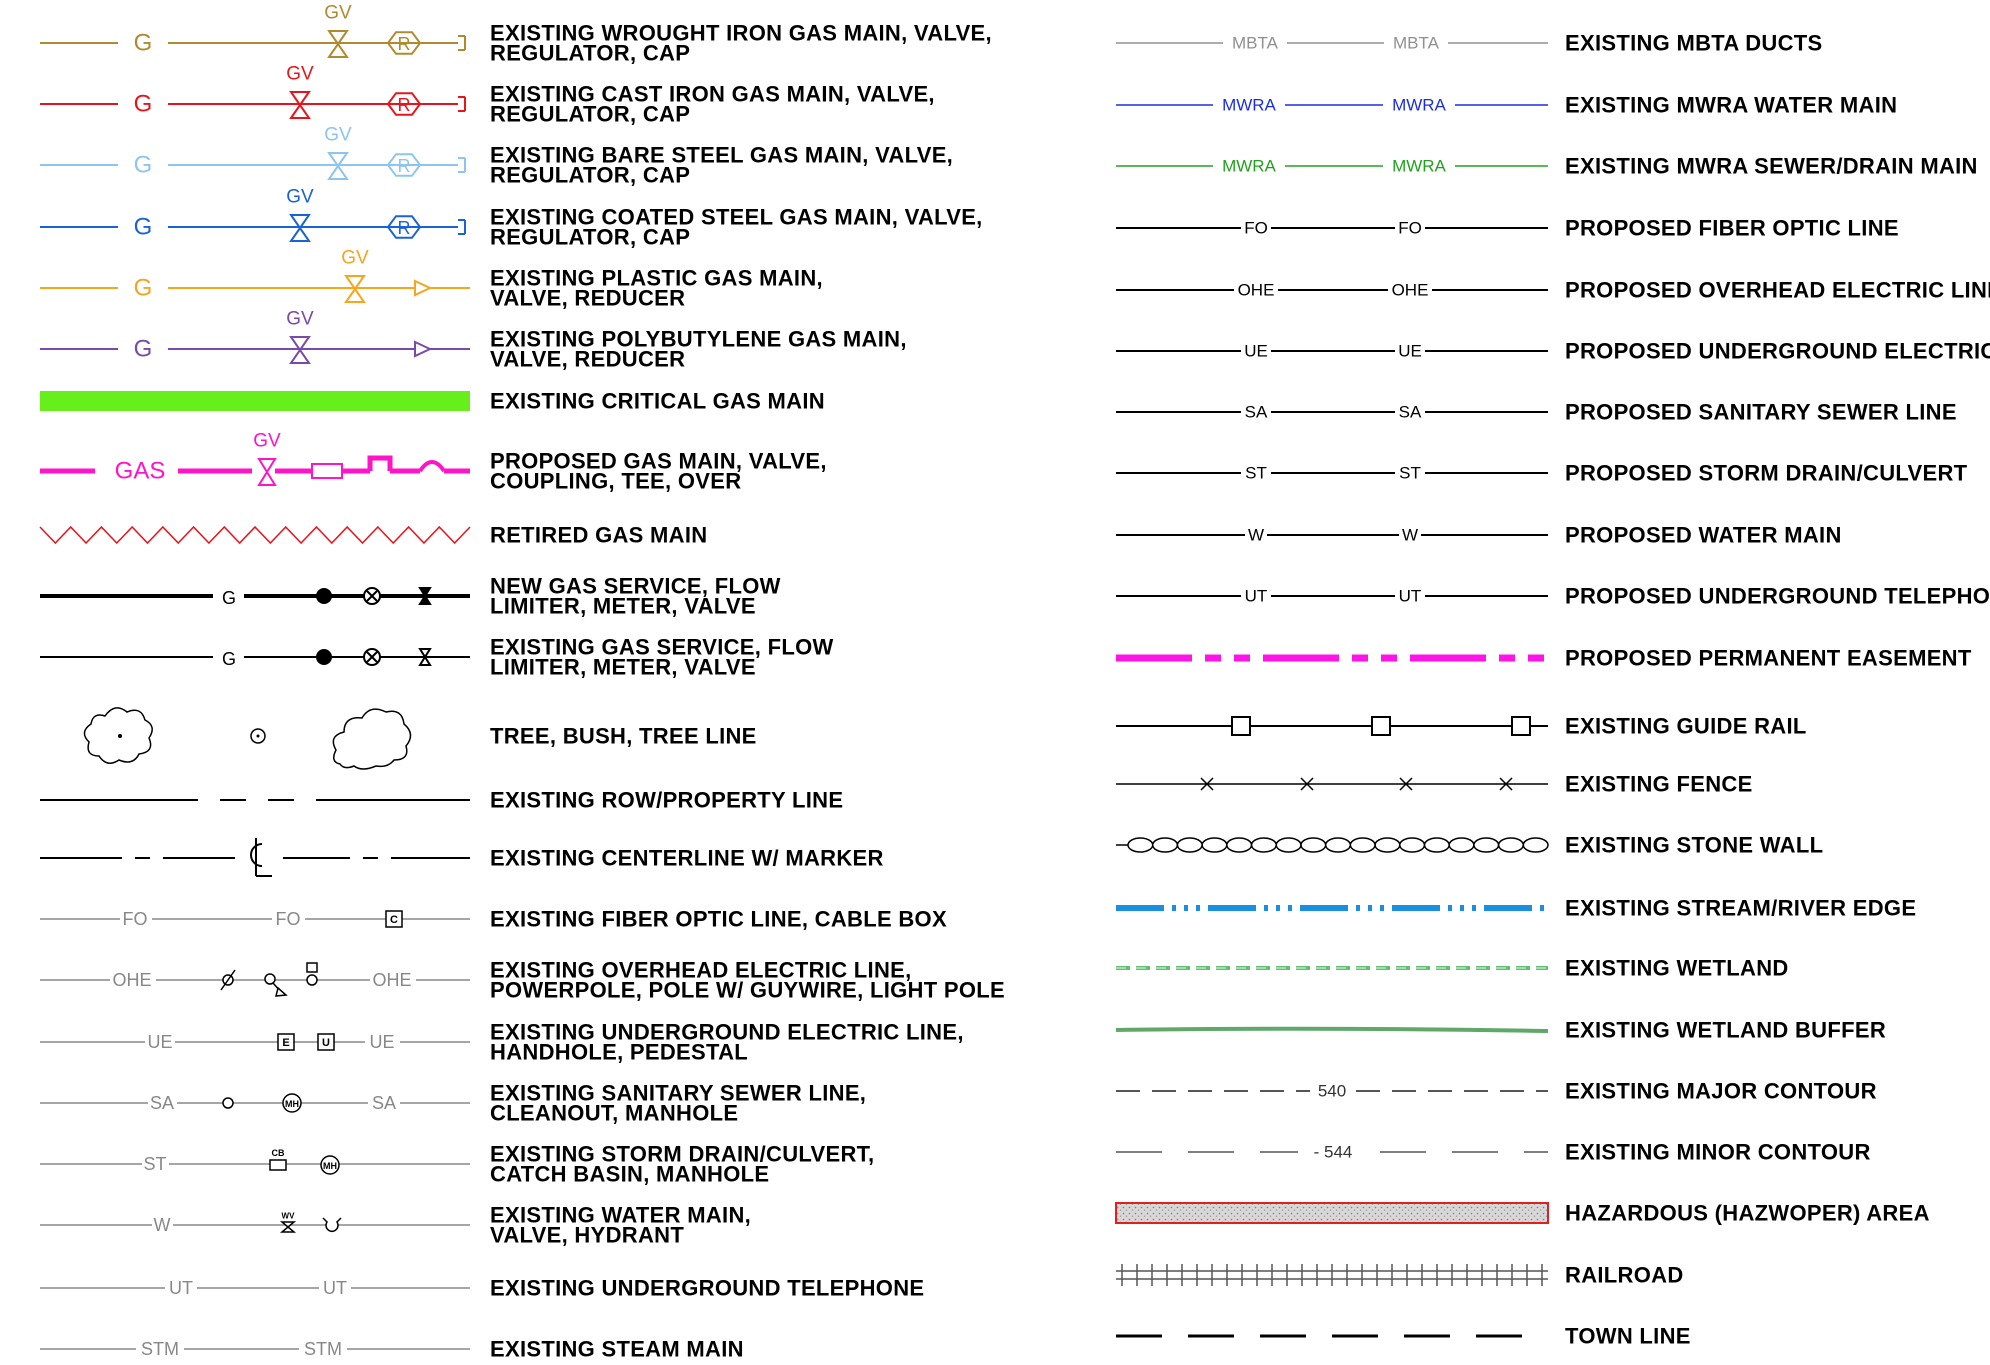  What do you see at coordinates (482, 1288) in the screenshot?
I see `legend-row-ut: UT UT EXISTING UNDERGROUND TELEPHONE` at bounding box center [482, 1288].